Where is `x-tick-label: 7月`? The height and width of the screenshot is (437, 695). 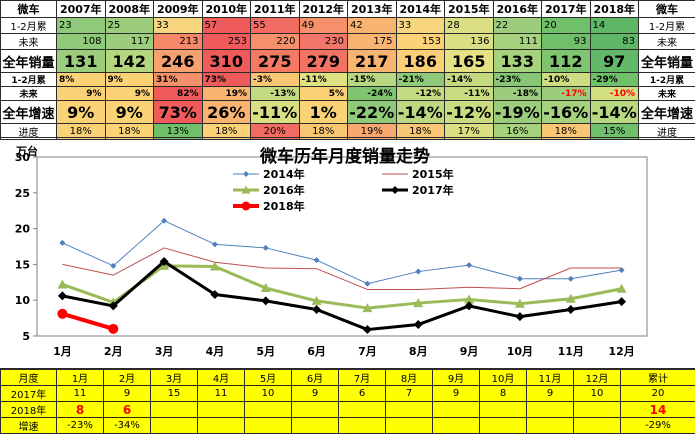 x-tick-label: 7月 is located at coordinates (367, 351).